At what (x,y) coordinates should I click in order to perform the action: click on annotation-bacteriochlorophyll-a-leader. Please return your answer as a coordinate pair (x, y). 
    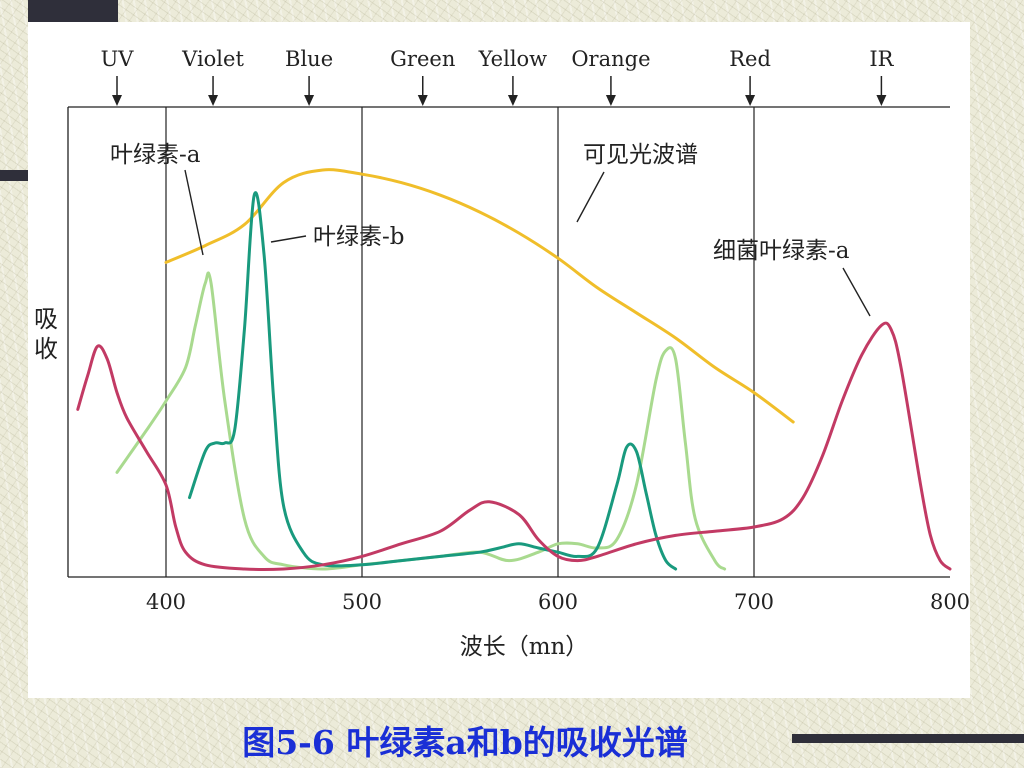
    Looking at the image, I should click on (856, 292).